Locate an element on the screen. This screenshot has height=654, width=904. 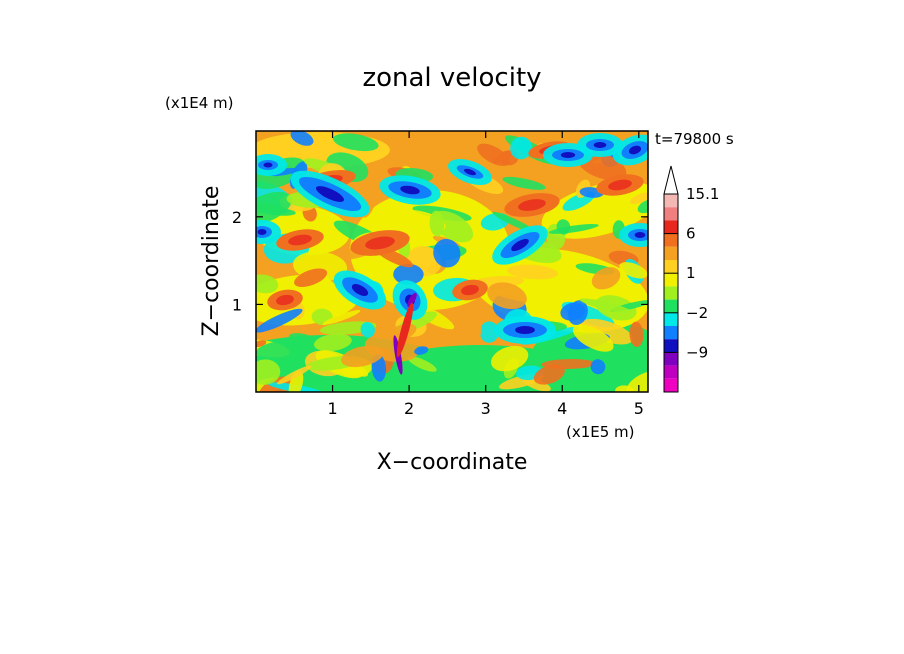
y-tick-label: 1 is located at coordinates (237, 304).